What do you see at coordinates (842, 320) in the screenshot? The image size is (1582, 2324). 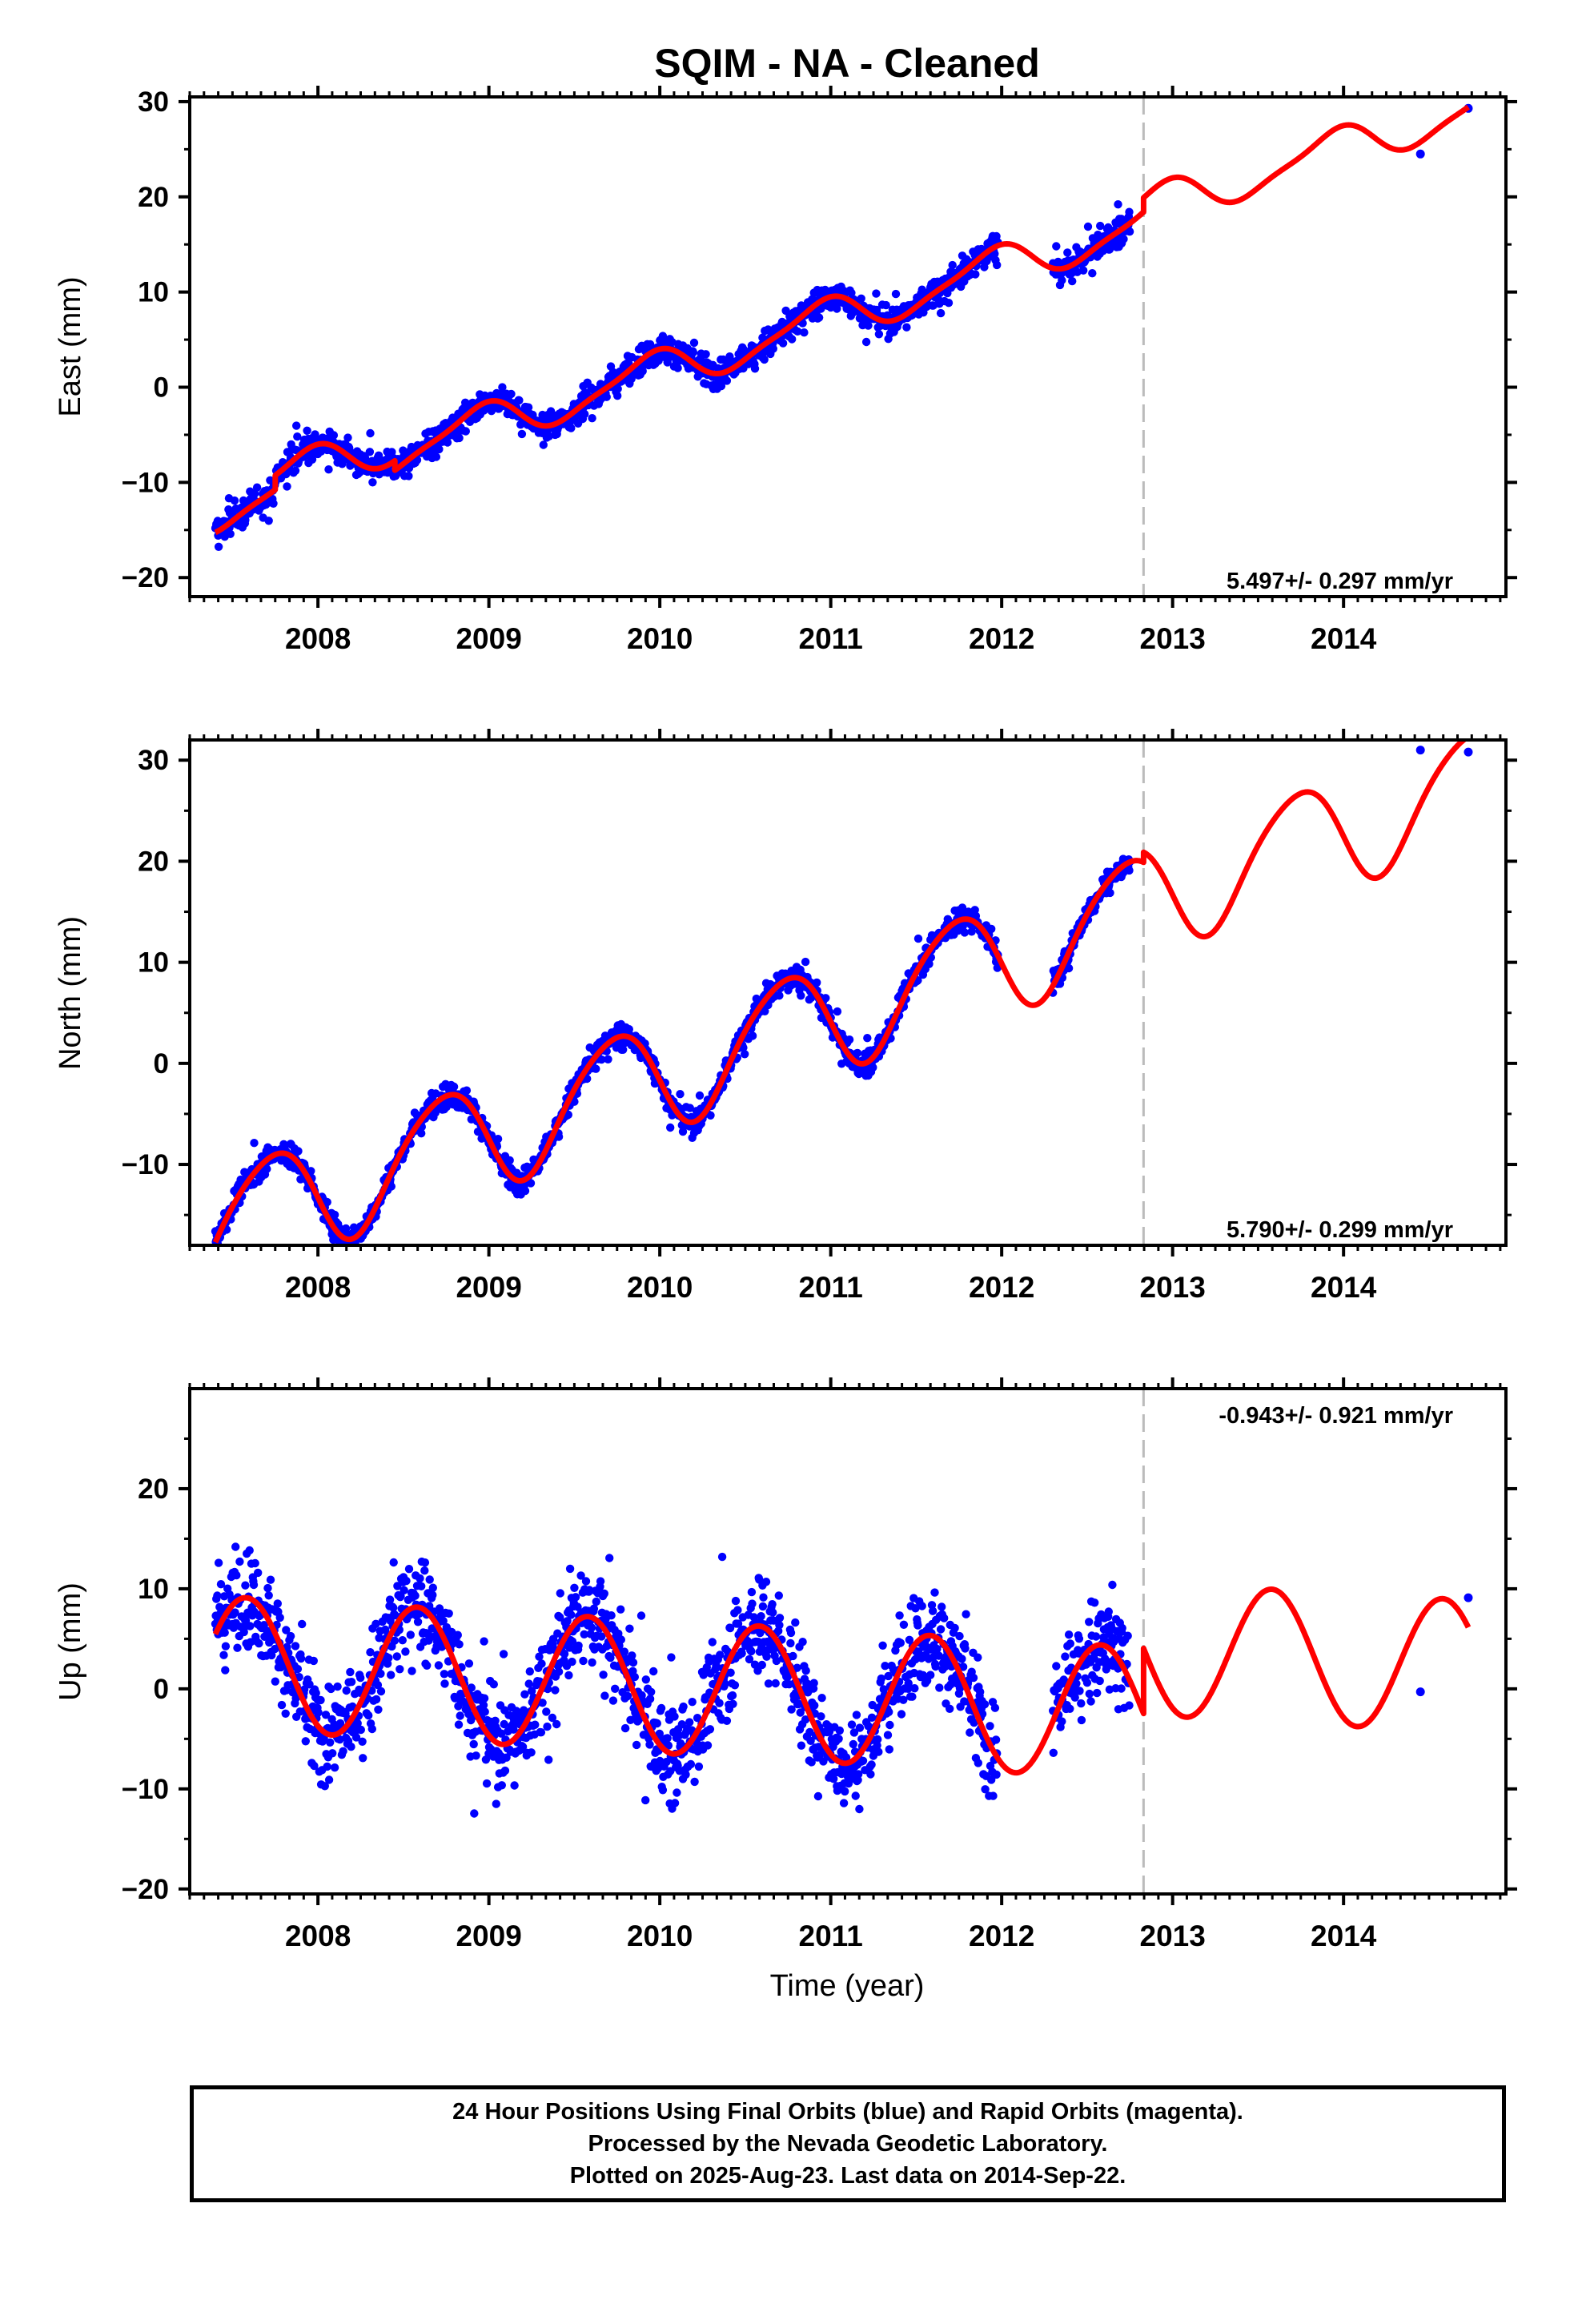 I see `model-line` at bounding box center [842, 320].